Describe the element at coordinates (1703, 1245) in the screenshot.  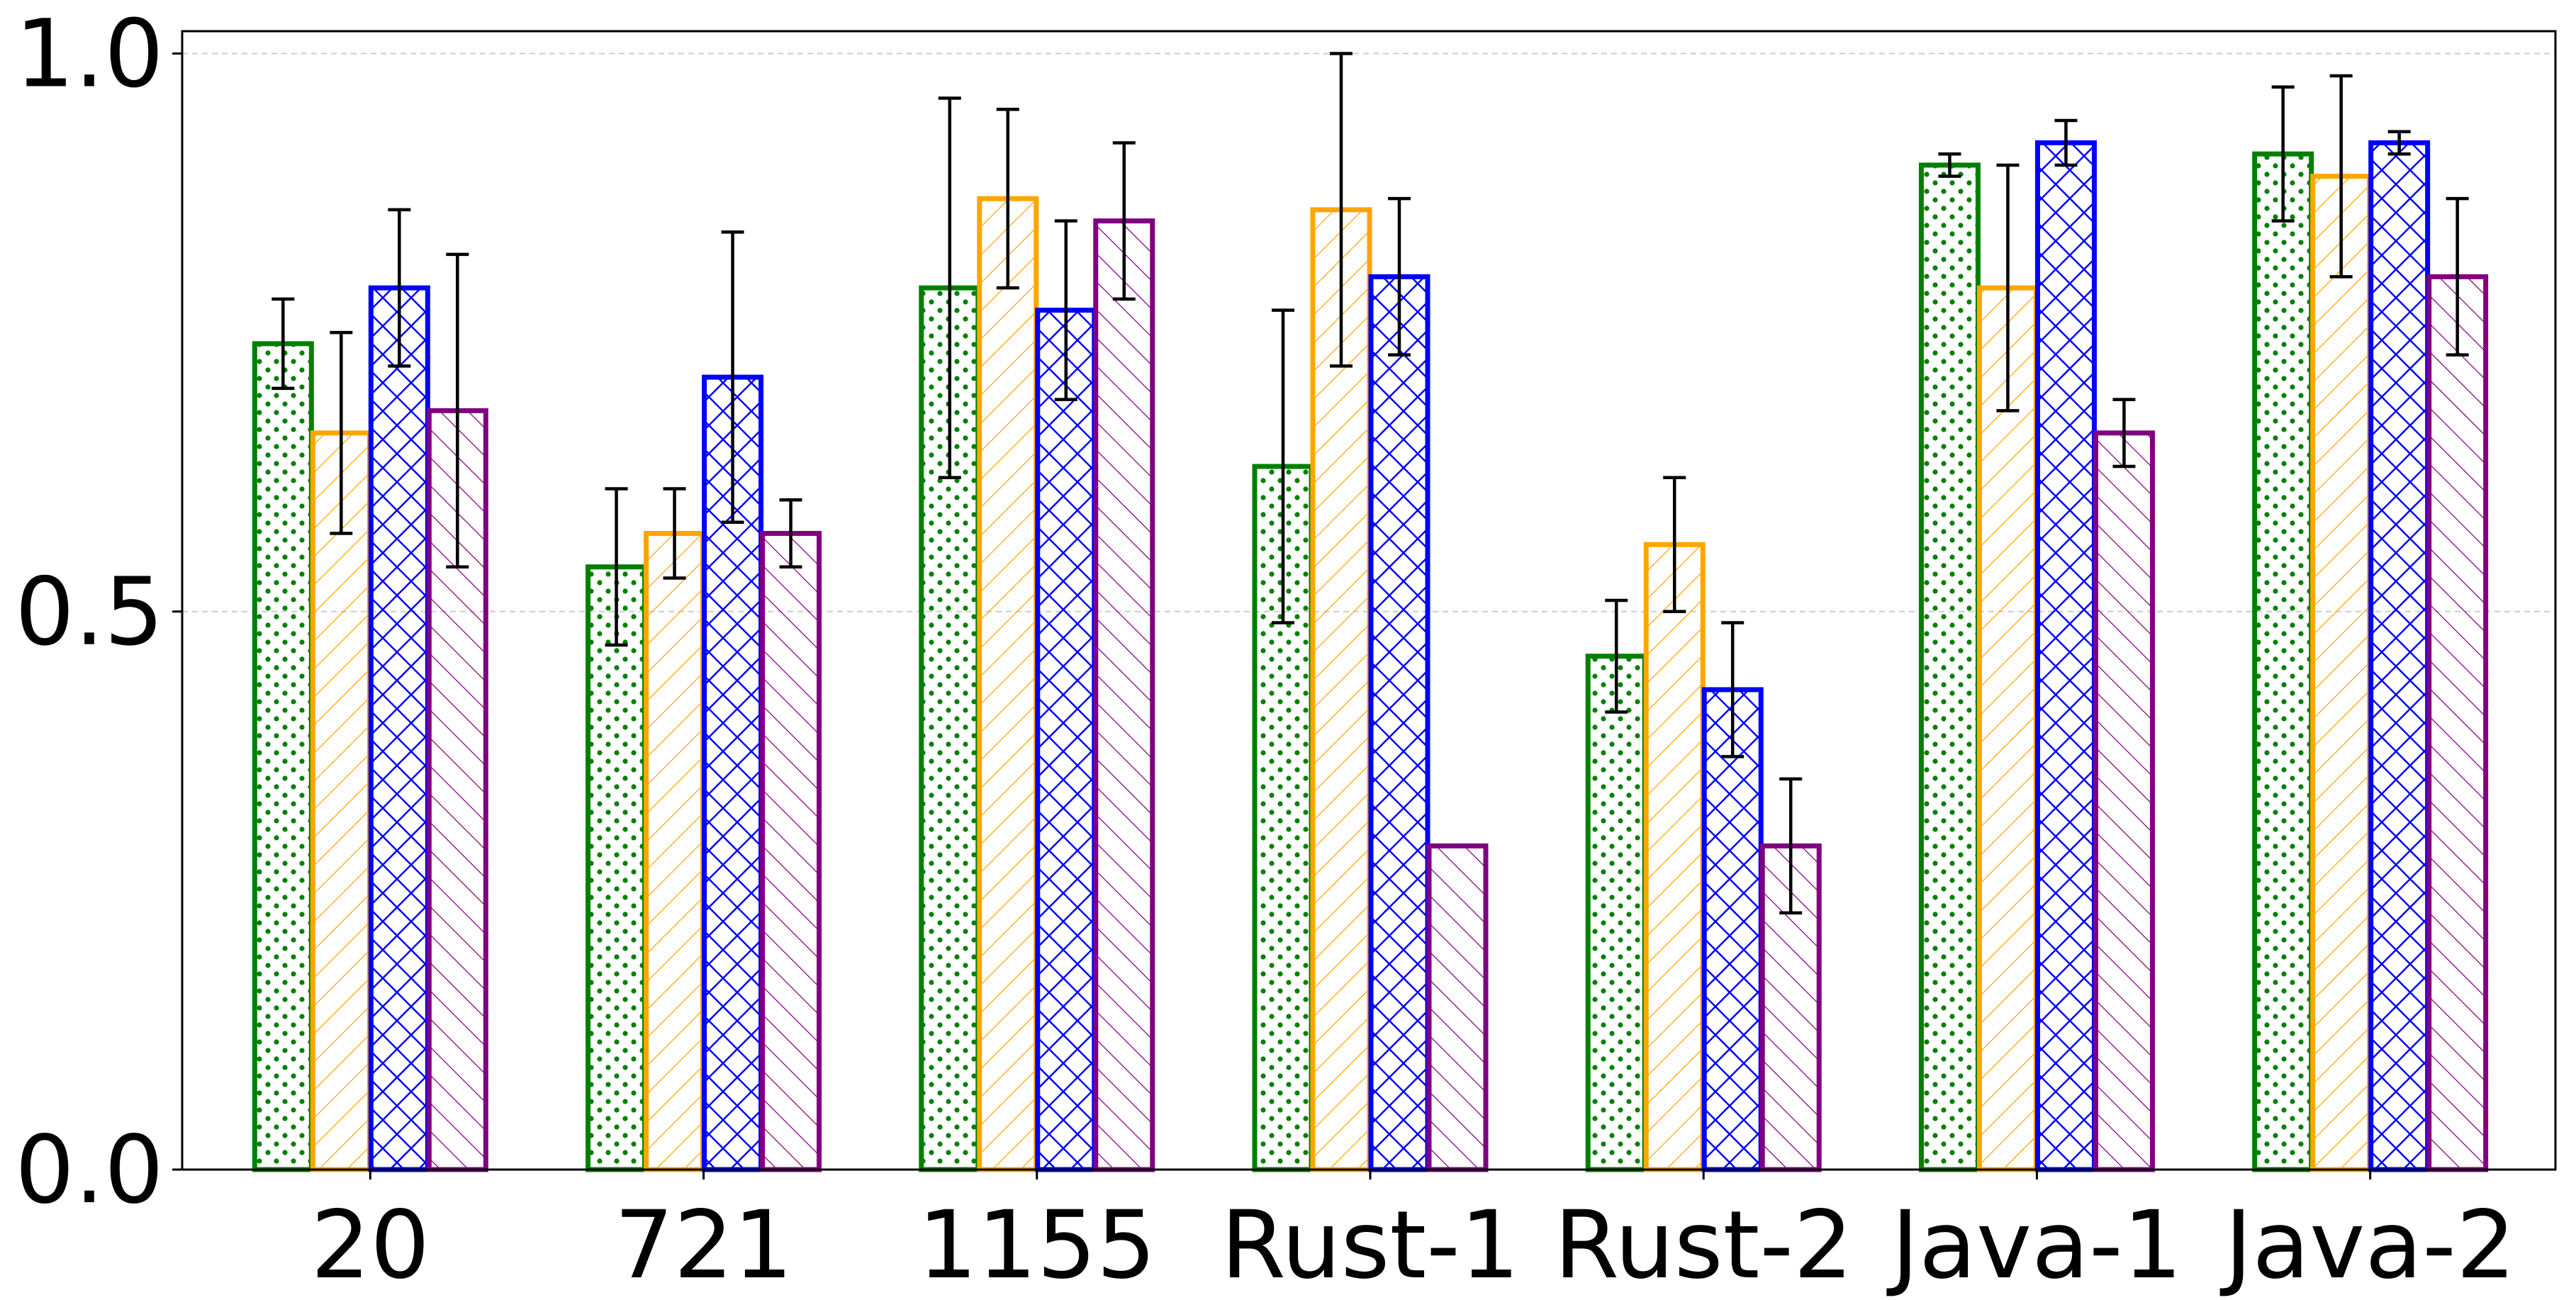
I see `x-tick-label: Rust-2` at that location.